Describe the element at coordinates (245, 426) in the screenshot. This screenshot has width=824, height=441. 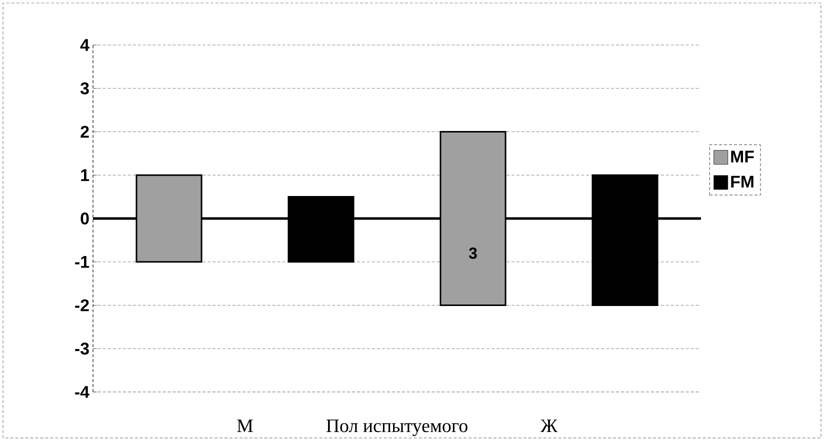
I see `x-tick-label: М` at that location.